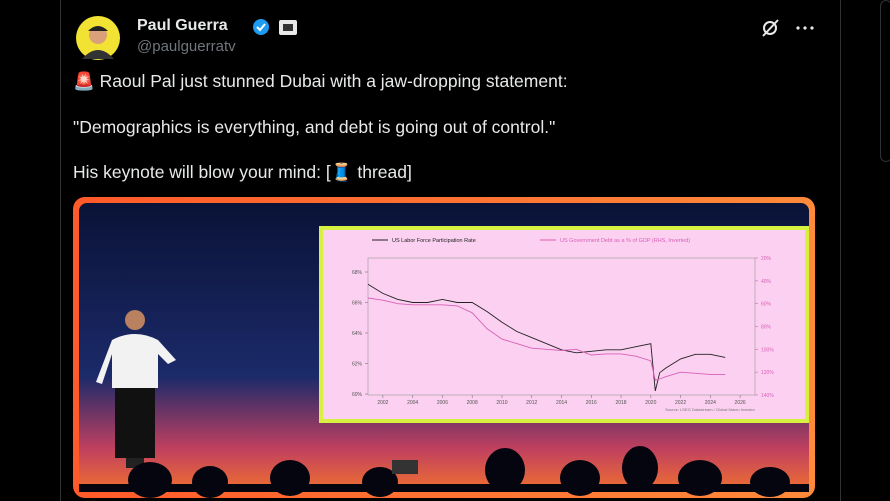 The height and width of the screenshot is (501, 890). What do you see at coordinates (790, 28) in the screenshot?
I see `tweet-actions` at bounding box center [790, 28].